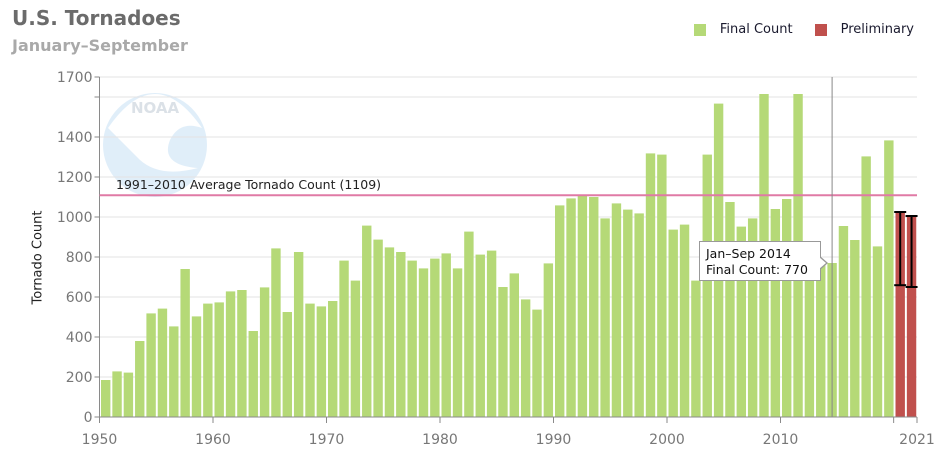 The height and width of the screenshot is (454, 944). What do you see at coordinates (219, 359) in the screenshot?
I see `bar-final-1960` at bounding box center [219, 359].